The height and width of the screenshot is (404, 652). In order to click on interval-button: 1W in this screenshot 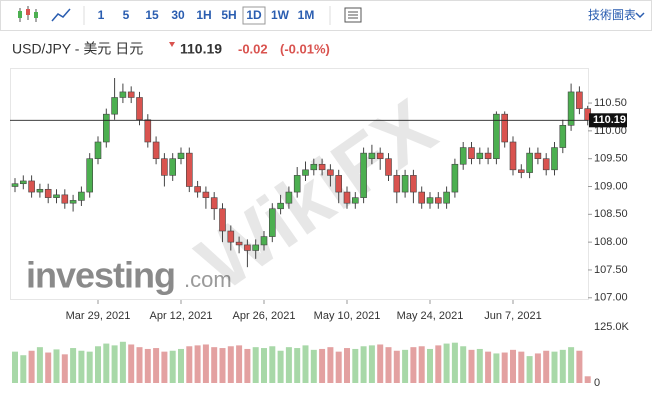, I will do `click(280, 15)`.